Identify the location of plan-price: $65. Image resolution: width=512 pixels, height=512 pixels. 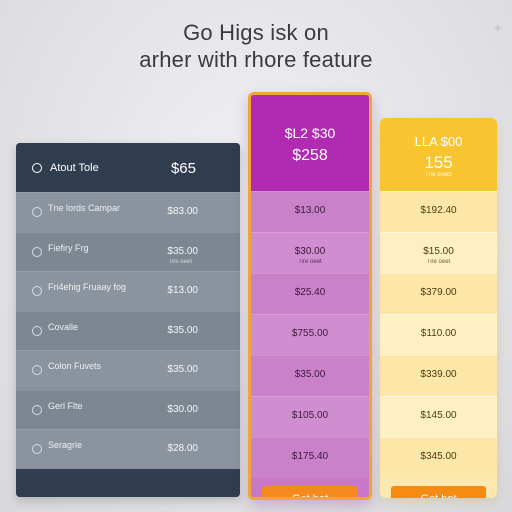
(183, 168).